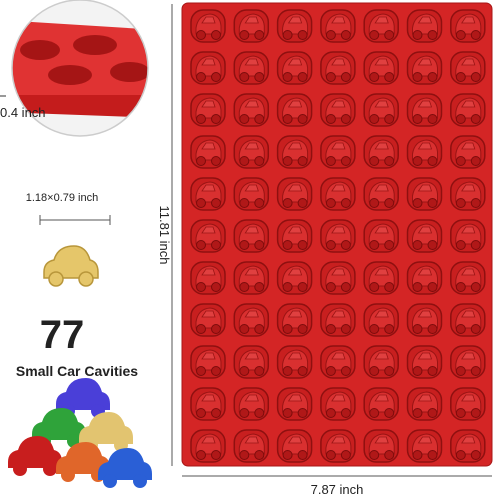  I want to click on zoom-inset, so click(80, 68).